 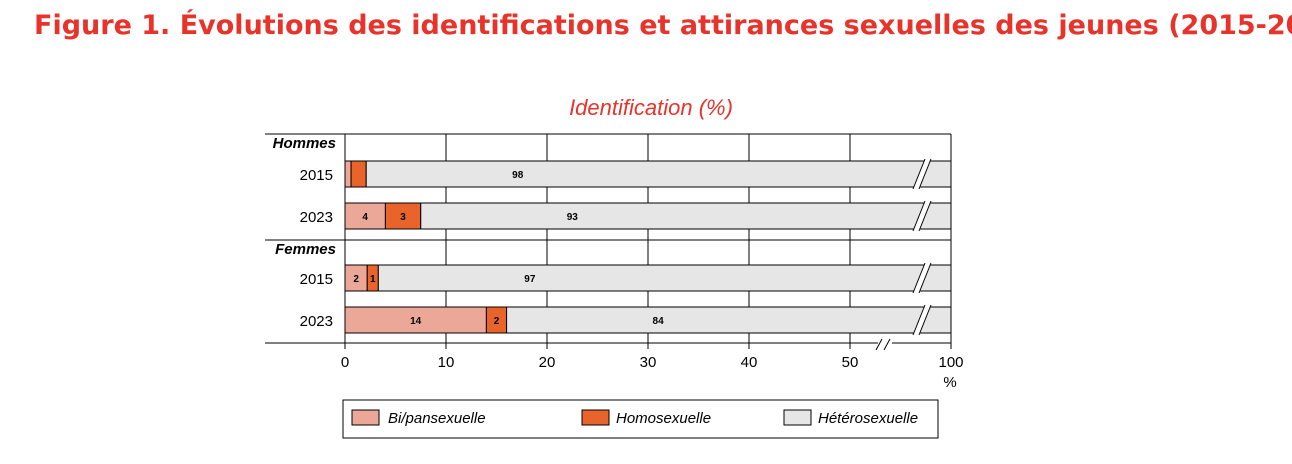 What do you see at coordinates (950, 362) in the screenshot?
I see `x-tick-label-6: 100` at bounding box center [950, 362].